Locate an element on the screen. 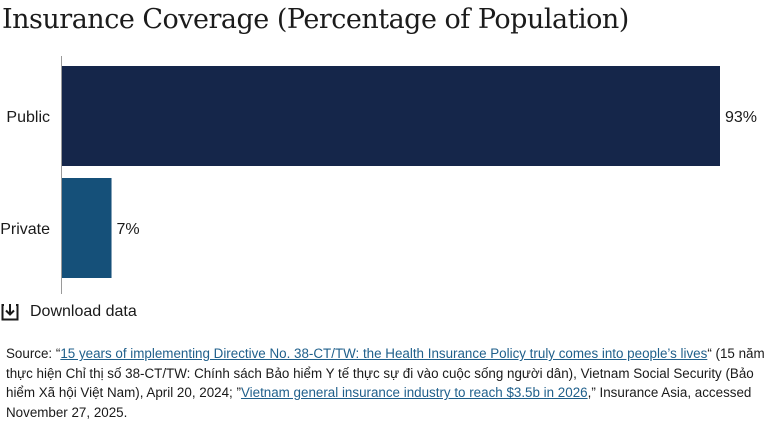 This screenshot has width=780, height=431. download-data-label: Download data is located at coordinates (83, 311).